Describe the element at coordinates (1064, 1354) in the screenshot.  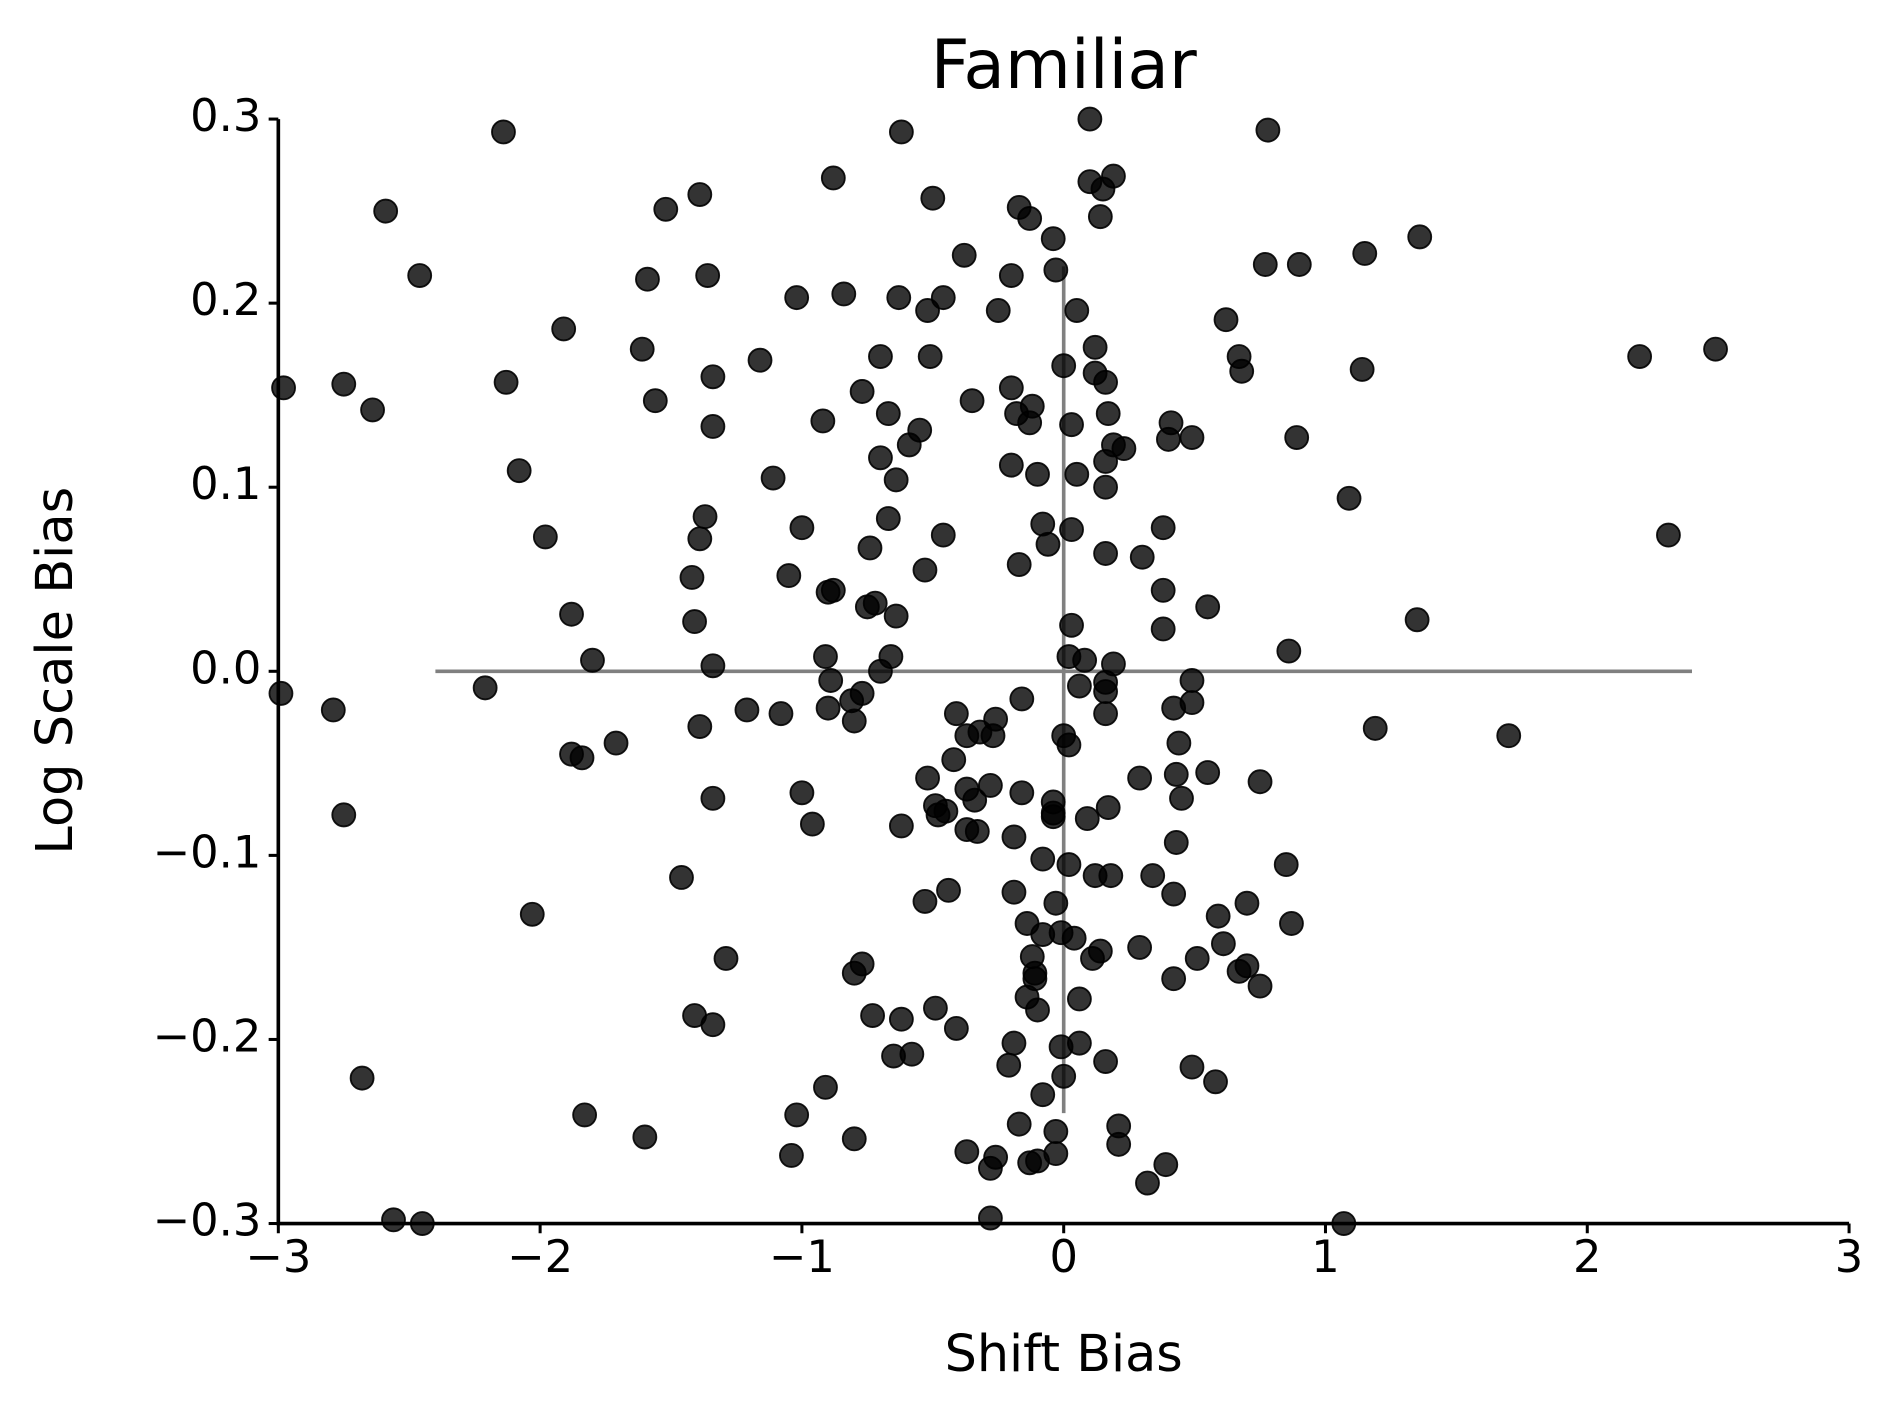
I see `x-axis-label: Shift Bias` at that location.